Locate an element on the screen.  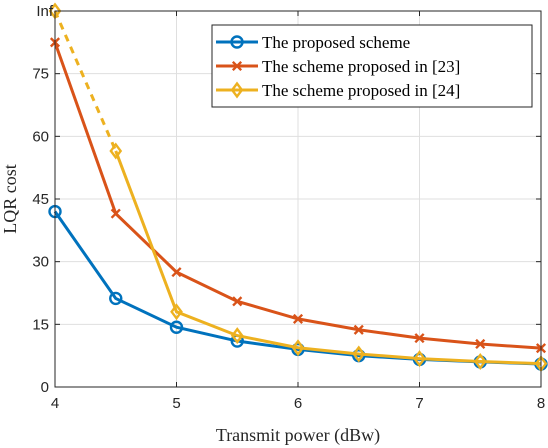
x-tick-label: 6 is located at coordinates (298, 403).